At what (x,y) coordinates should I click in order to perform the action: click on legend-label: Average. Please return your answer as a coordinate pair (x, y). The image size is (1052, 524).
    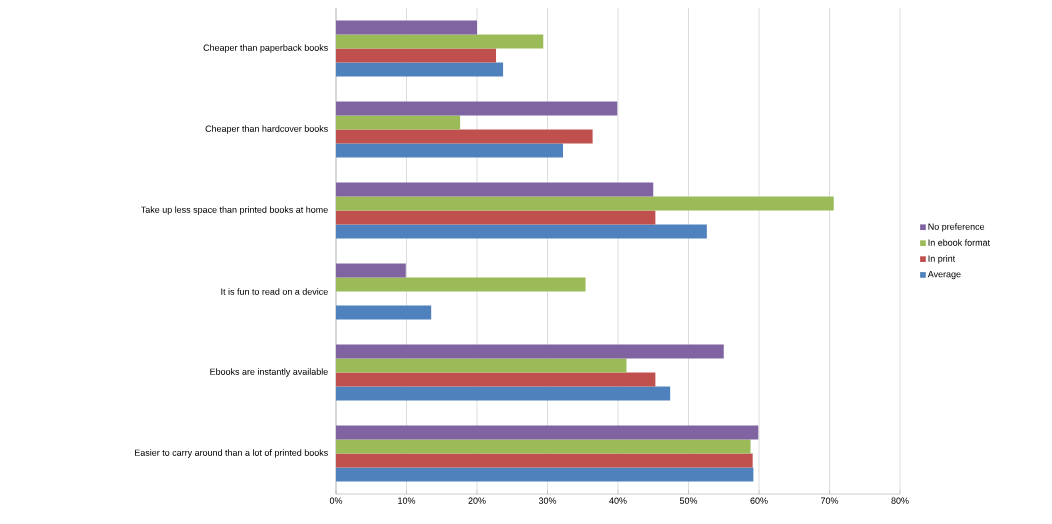
    Looking at the image, I should click on (944, 275).